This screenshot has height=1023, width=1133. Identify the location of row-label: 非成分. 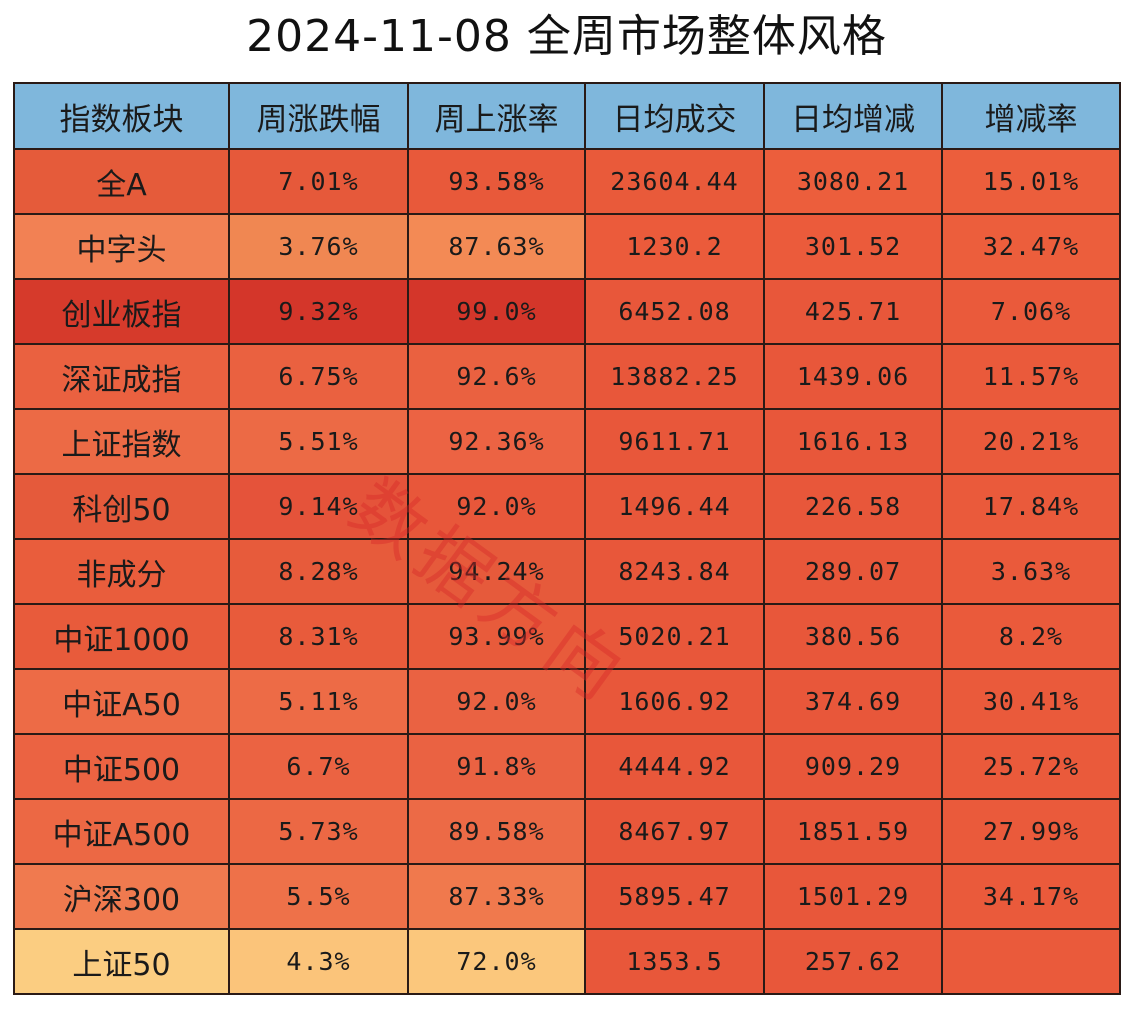
(121, 571).